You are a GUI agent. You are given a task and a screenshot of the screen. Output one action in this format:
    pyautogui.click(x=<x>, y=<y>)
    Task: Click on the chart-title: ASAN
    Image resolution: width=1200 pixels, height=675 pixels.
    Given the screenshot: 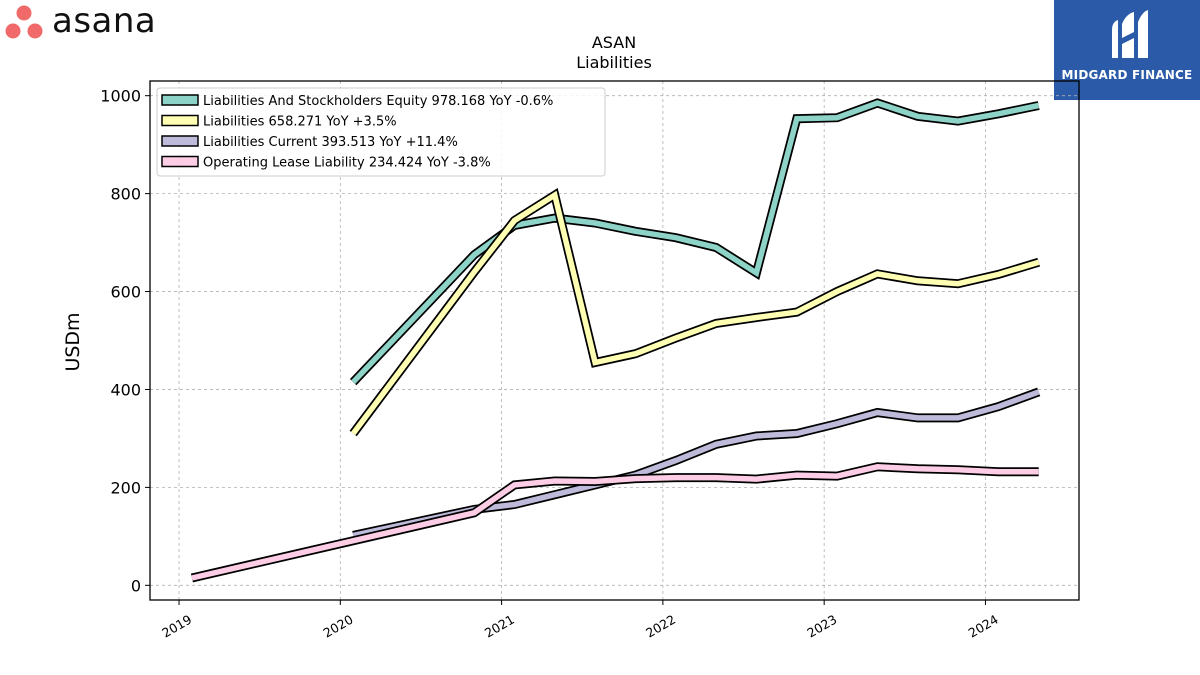 What is the action you would take?
    pyautogui.click(x=614, y=42)
    